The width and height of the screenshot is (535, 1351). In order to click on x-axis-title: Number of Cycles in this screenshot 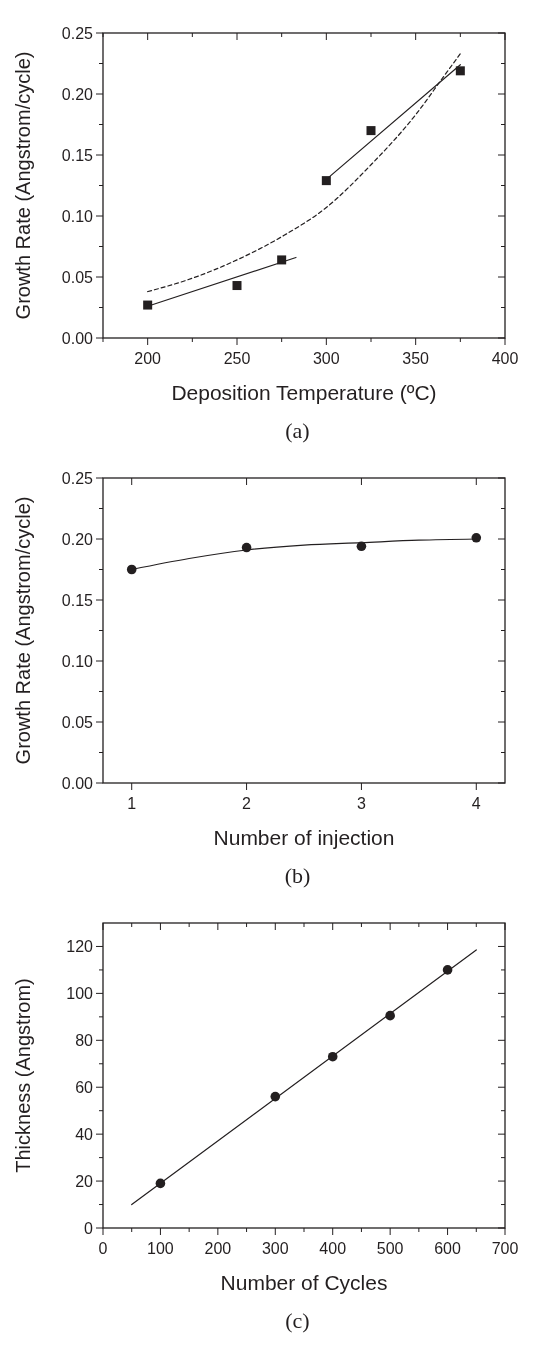, I will do `click(304, 1282)`.